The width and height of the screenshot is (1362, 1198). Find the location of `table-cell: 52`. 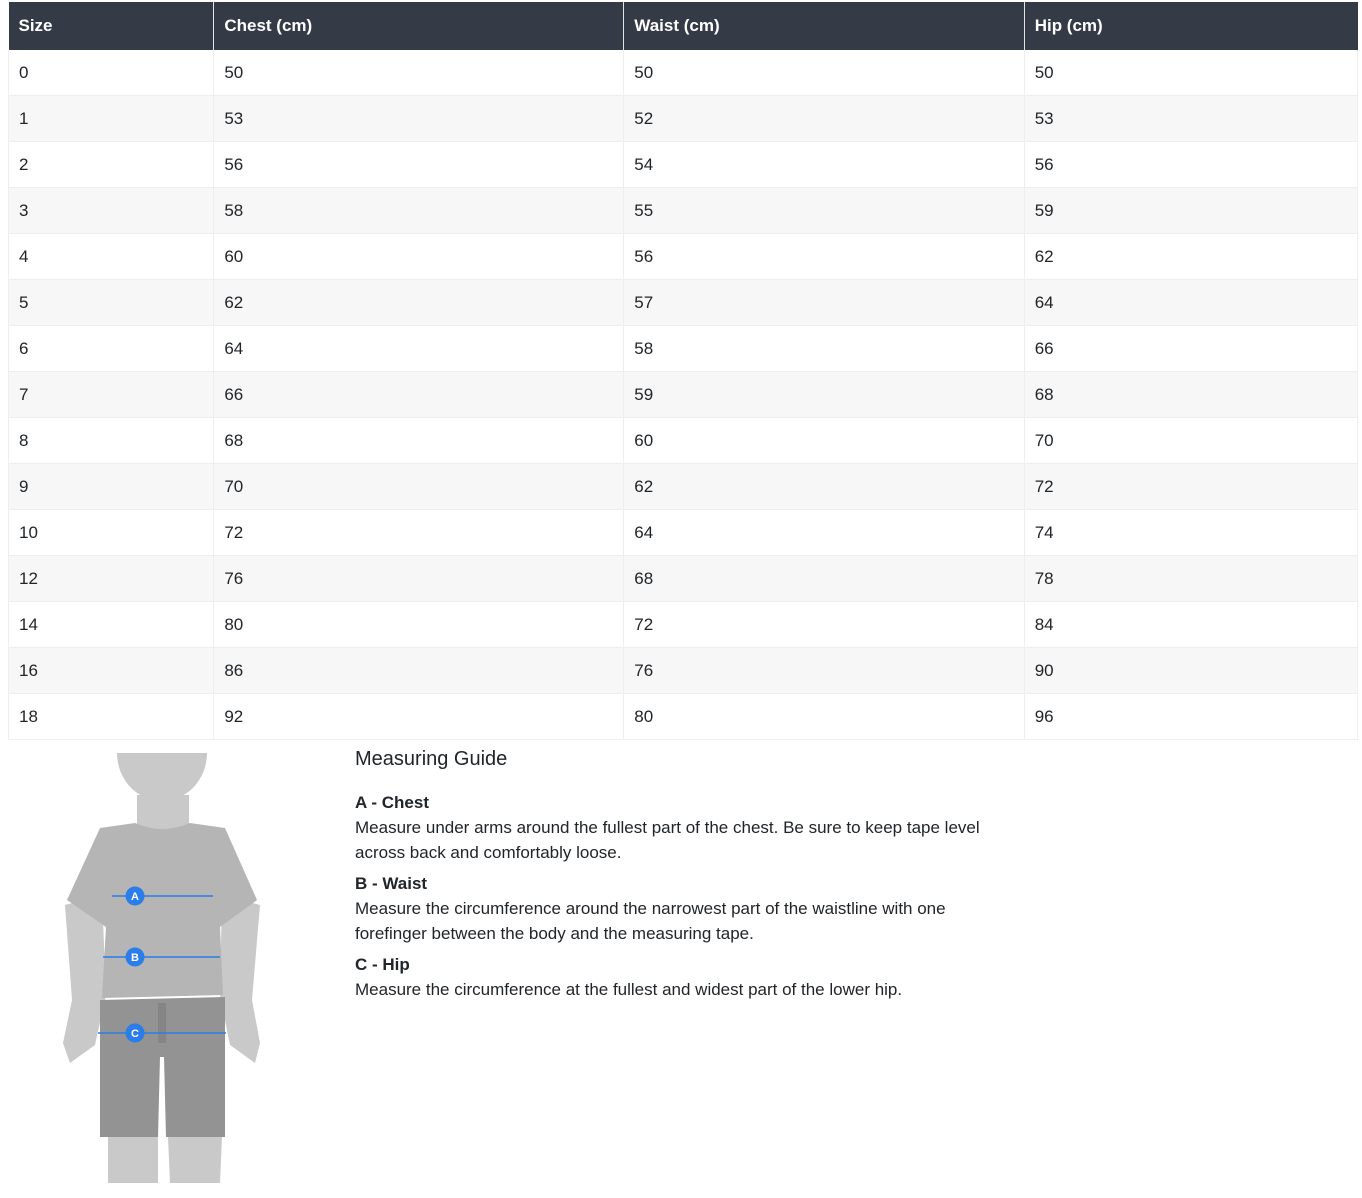

table-cell: 52 is located at coordinates (824, 118).